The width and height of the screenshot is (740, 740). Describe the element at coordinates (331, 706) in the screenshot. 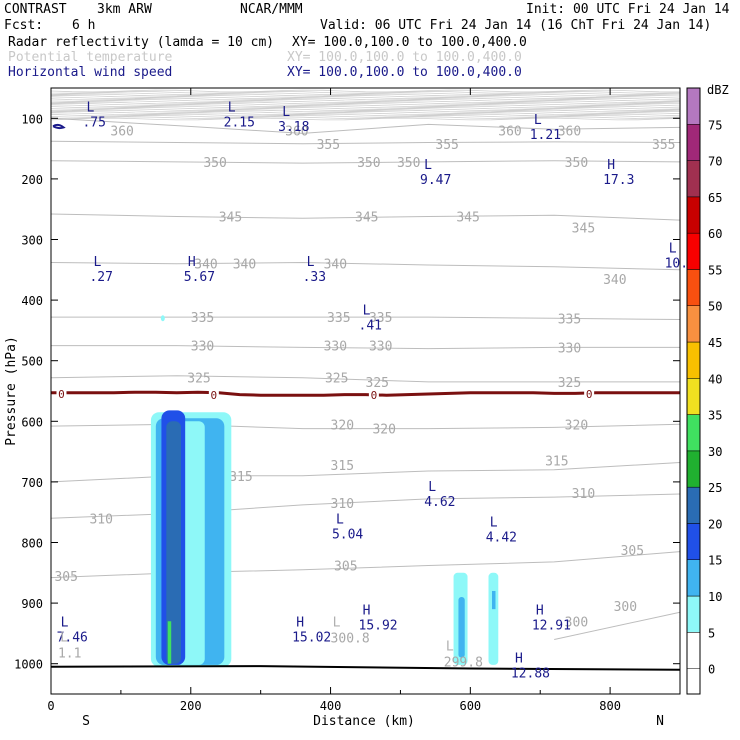

I see `x-tick-label: 400` at that location.